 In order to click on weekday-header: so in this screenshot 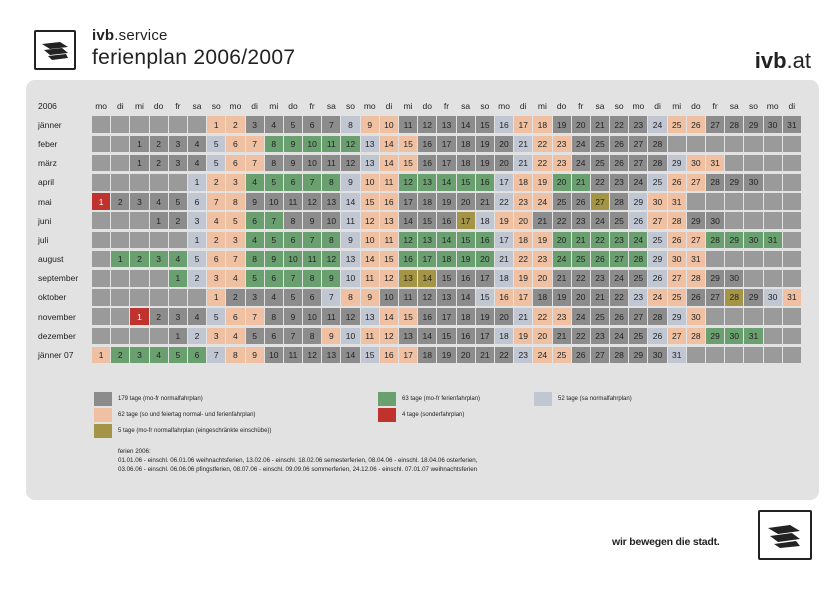, I will do `click(485, 105)`.